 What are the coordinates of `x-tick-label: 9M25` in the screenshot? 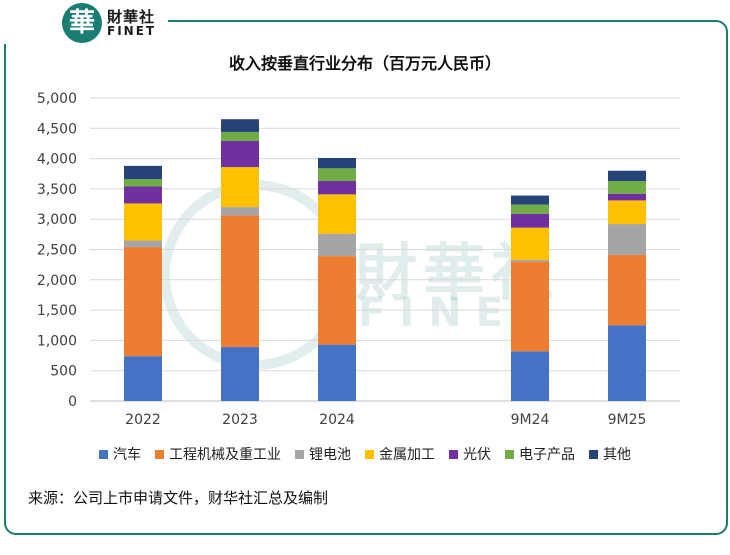 It's located at (627, 420).